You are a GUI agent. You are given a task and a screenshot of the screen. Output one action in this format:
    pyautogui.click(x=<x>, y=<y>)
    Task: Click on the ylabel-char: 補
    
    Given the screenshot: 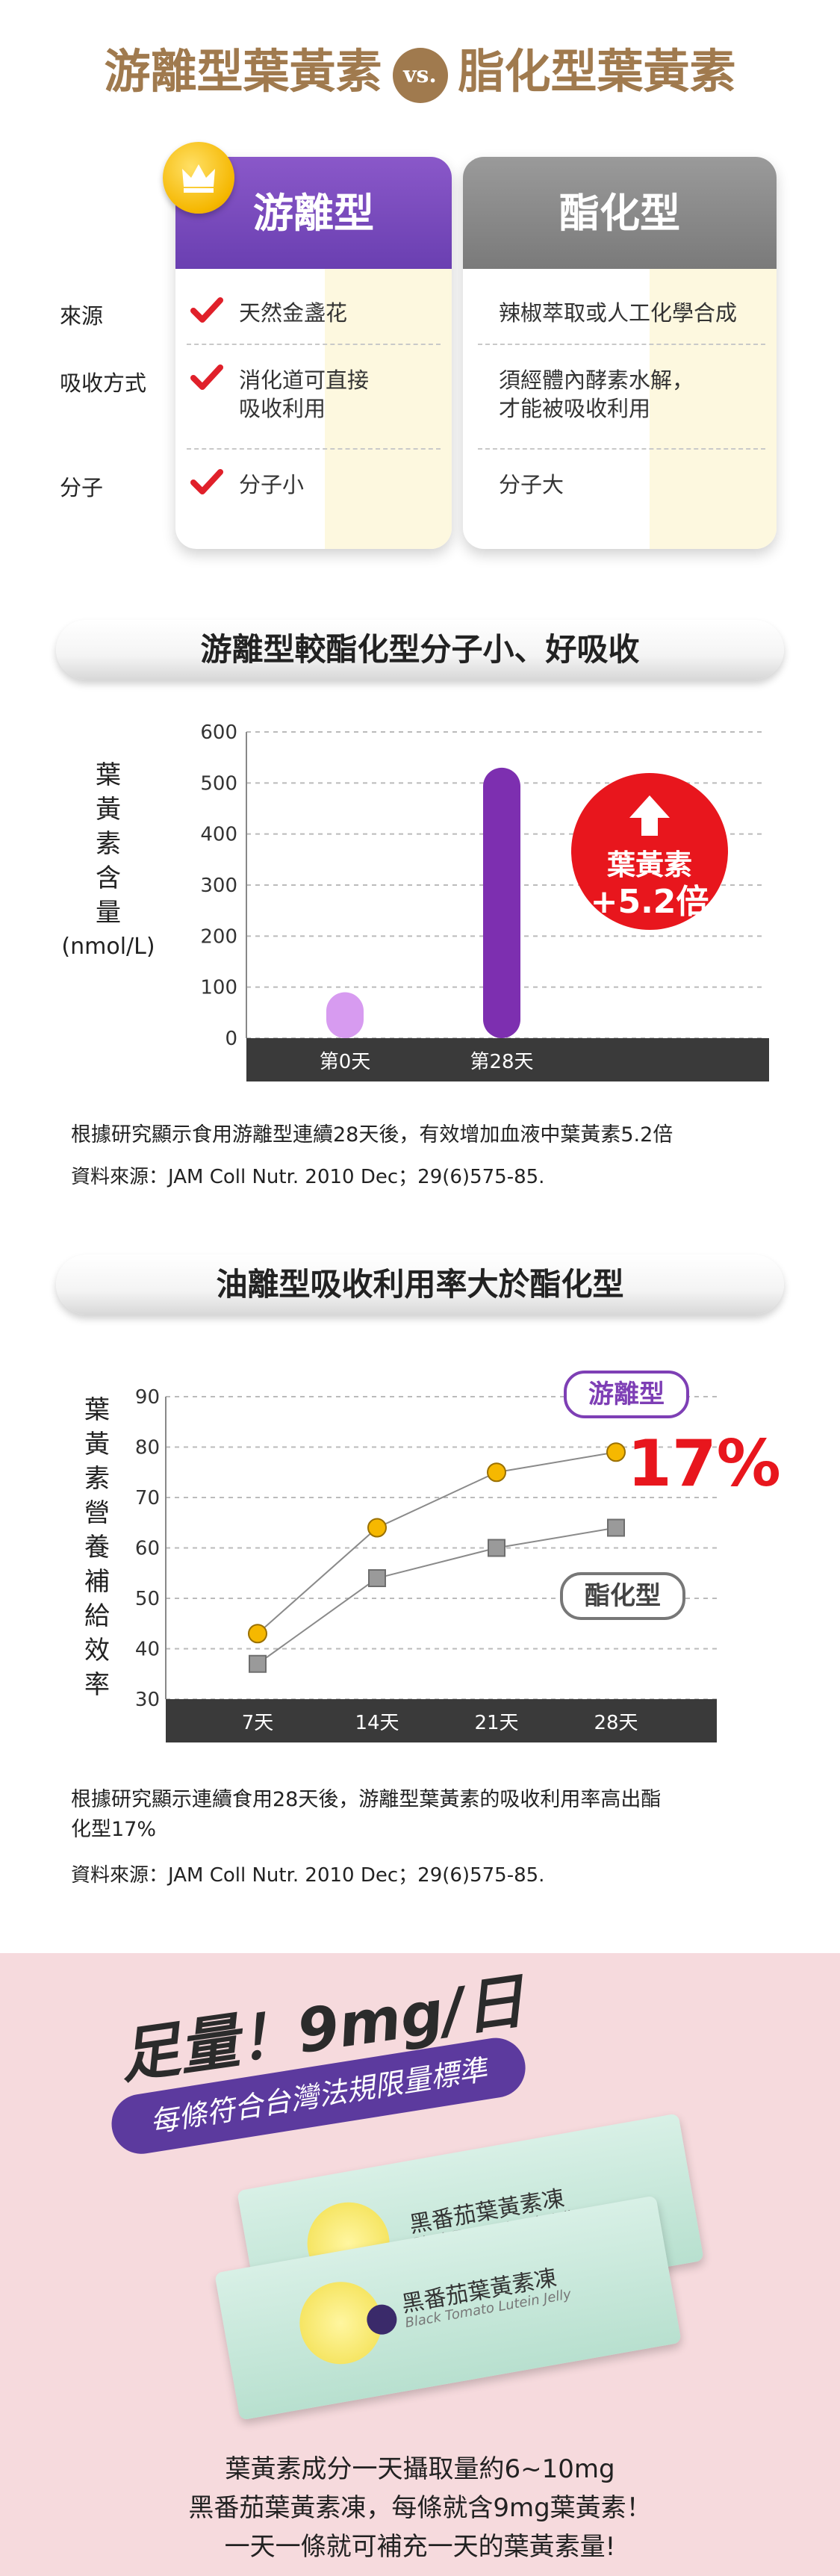 What is the action you would take?
    pyautogui.click(x=97, y=1582)
    